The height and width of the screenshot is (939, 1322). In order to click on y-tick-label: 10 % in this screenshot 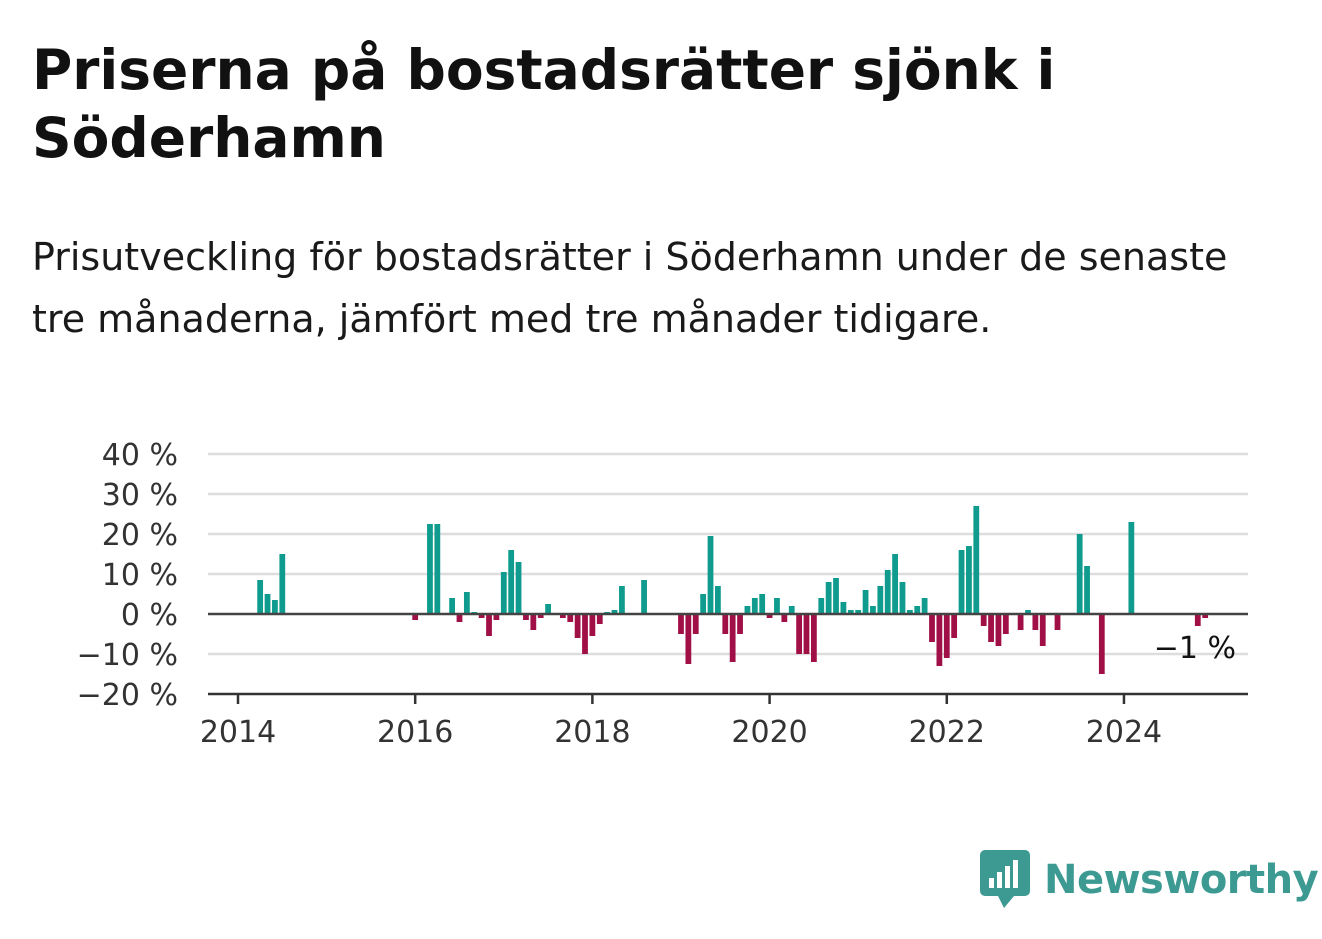, I will do `click(140, 575)`.